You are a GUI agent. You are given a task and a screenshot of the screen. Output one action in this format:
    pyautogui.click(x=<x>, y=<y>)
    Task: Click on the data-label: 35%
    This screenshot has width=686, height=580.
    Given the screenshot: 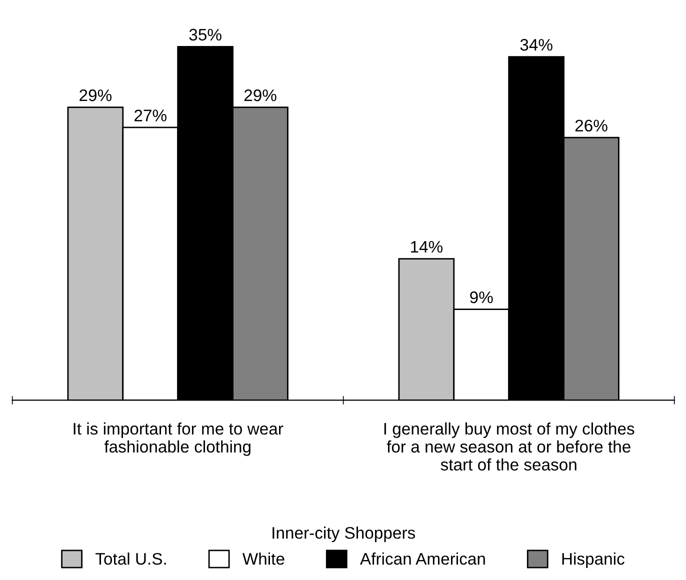 What is the action you would take?
    pyautogui.click(x=205, y=34)
    